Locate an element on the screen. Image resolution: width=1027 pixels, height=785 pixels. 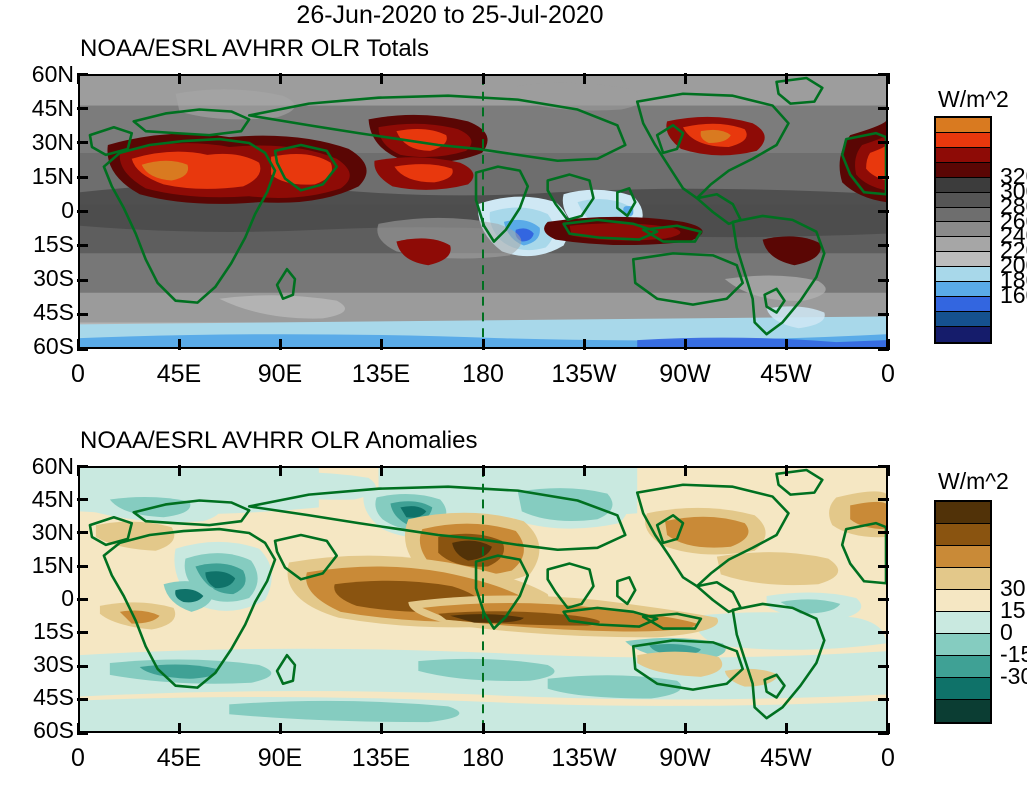
ytick-label-45N-totals: 45N is located at coordinates (52, 108).